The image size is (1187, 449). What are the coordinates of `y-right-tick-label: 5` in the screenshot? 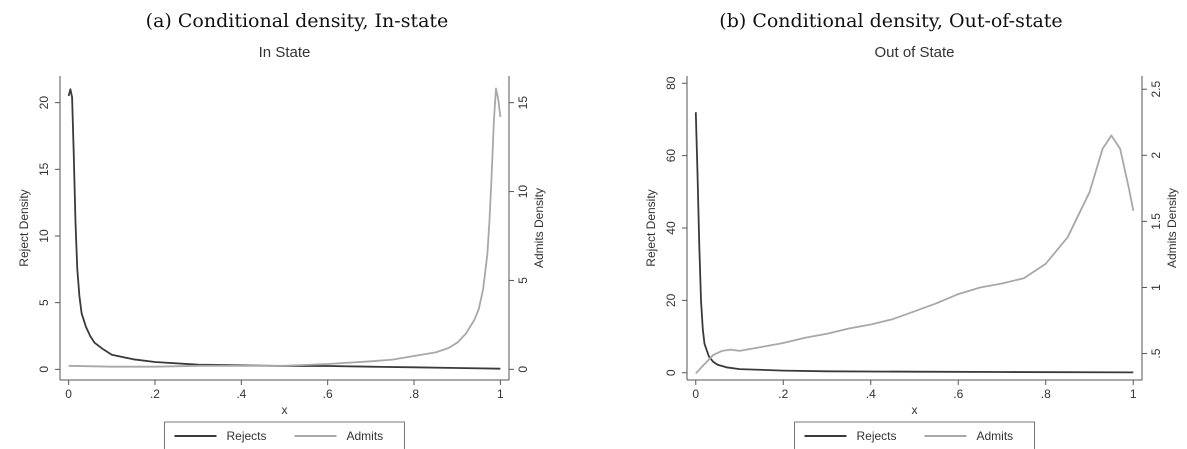 It's located at (523, 280).